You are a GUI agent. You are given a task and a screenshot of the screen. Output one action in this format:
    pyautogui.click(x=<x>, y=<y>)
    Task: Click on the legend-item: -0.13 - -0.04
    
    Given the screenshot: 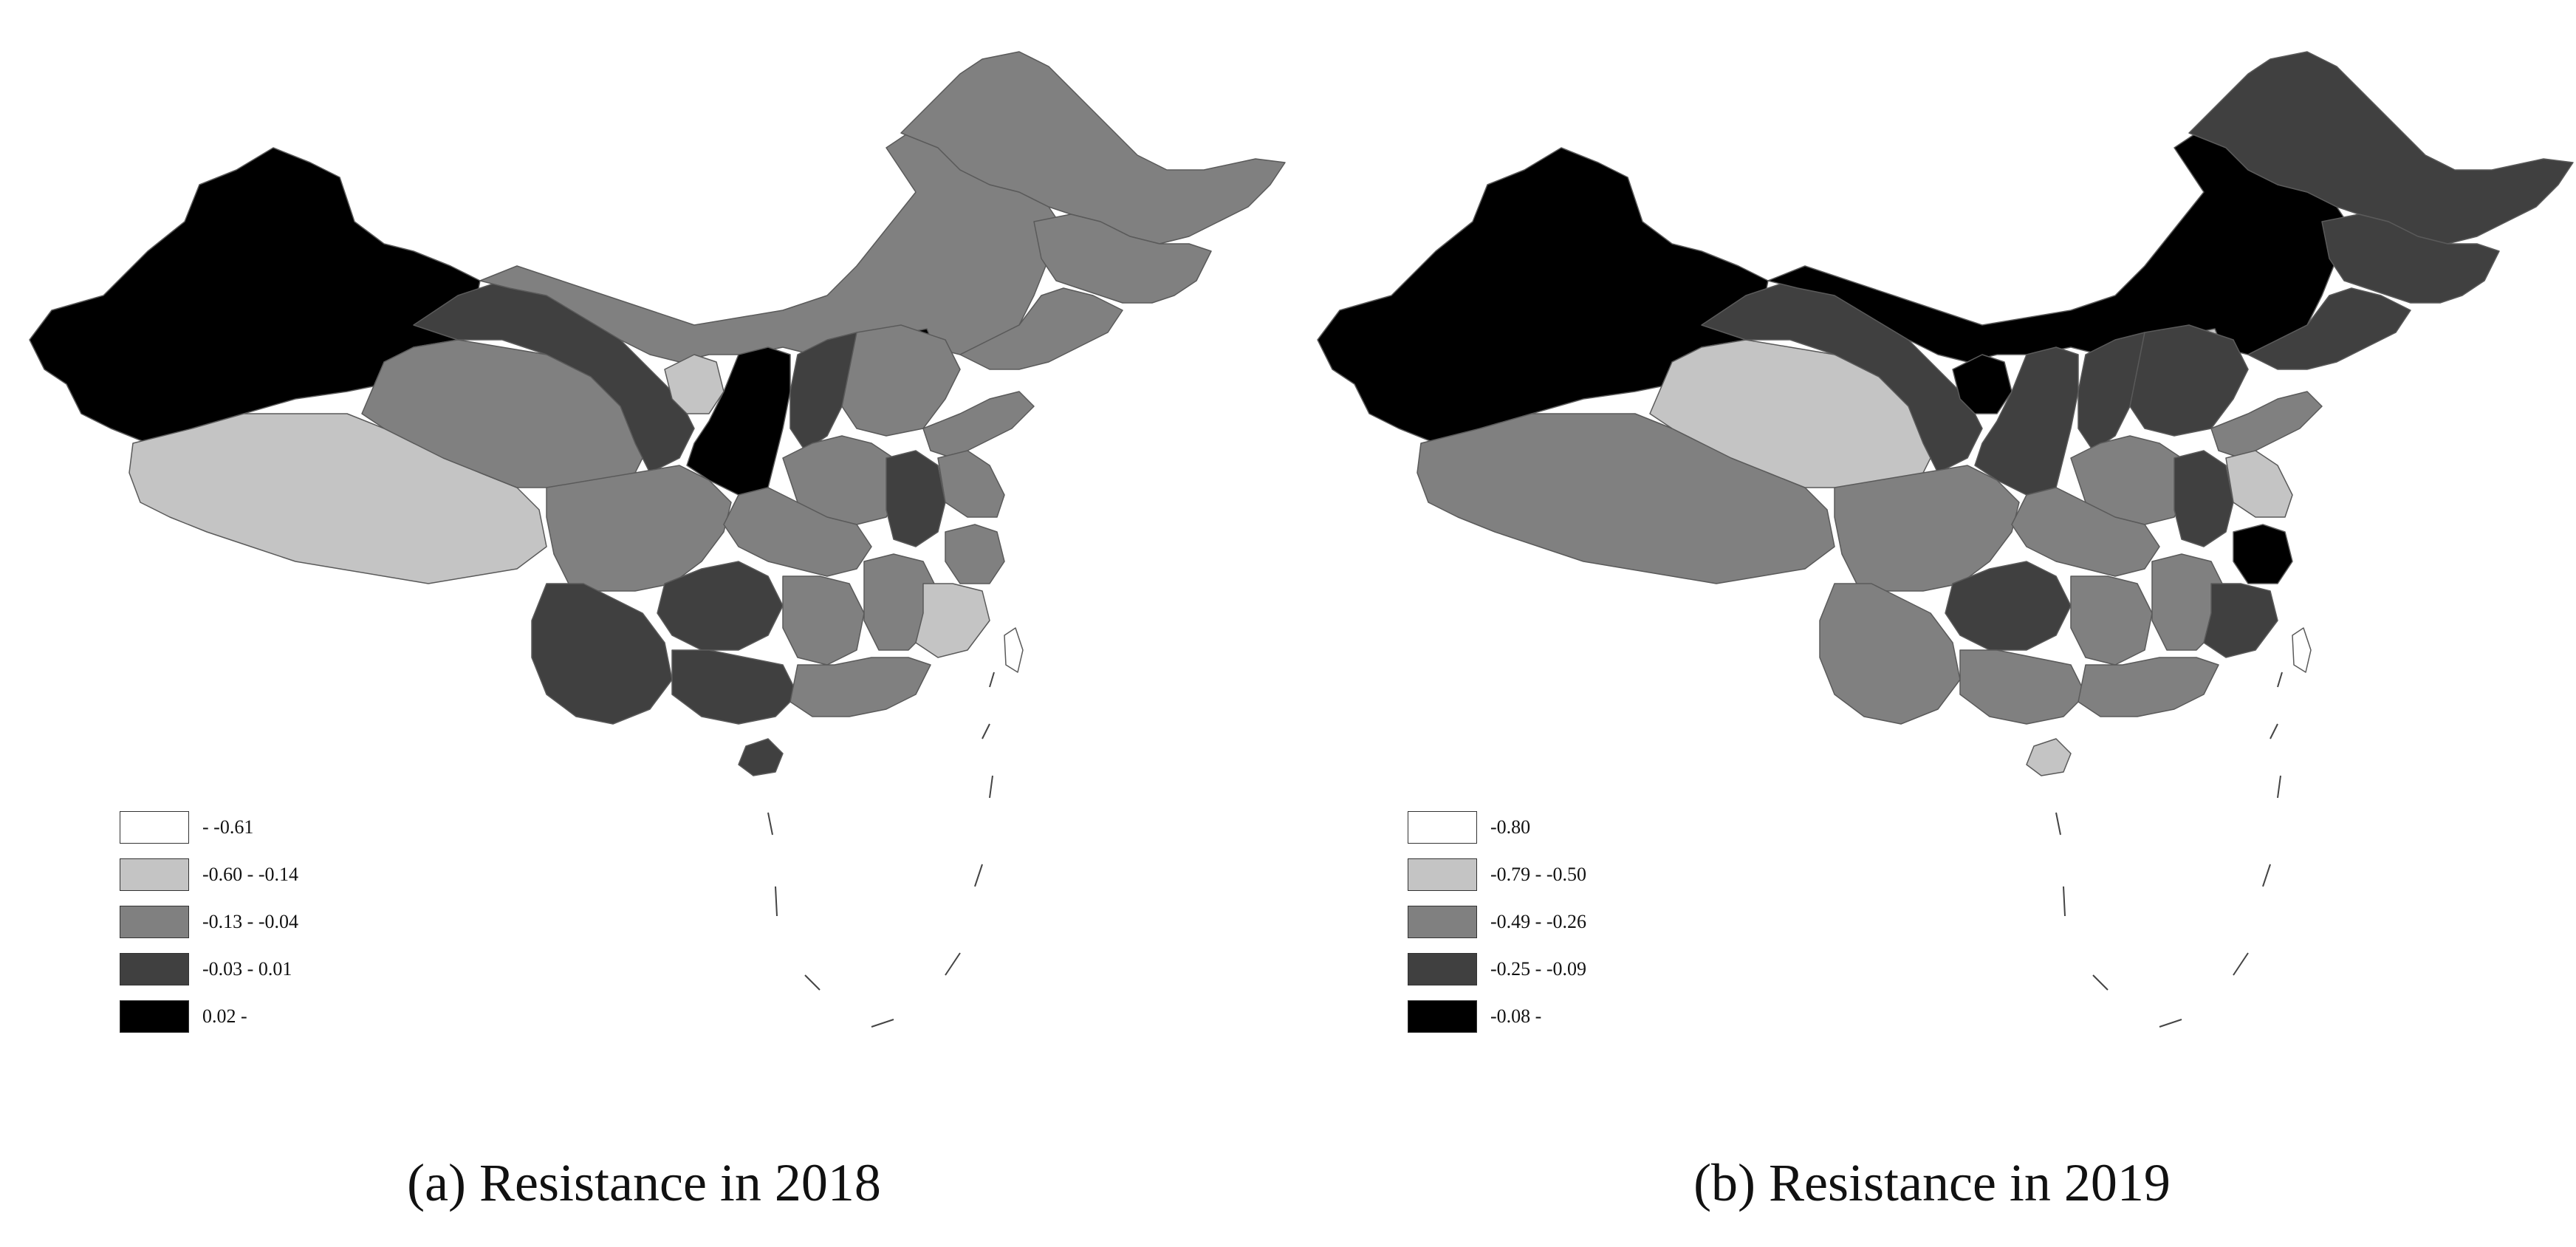 What is the action you would take?
    pyautogui.click(x=209, y=922)
    